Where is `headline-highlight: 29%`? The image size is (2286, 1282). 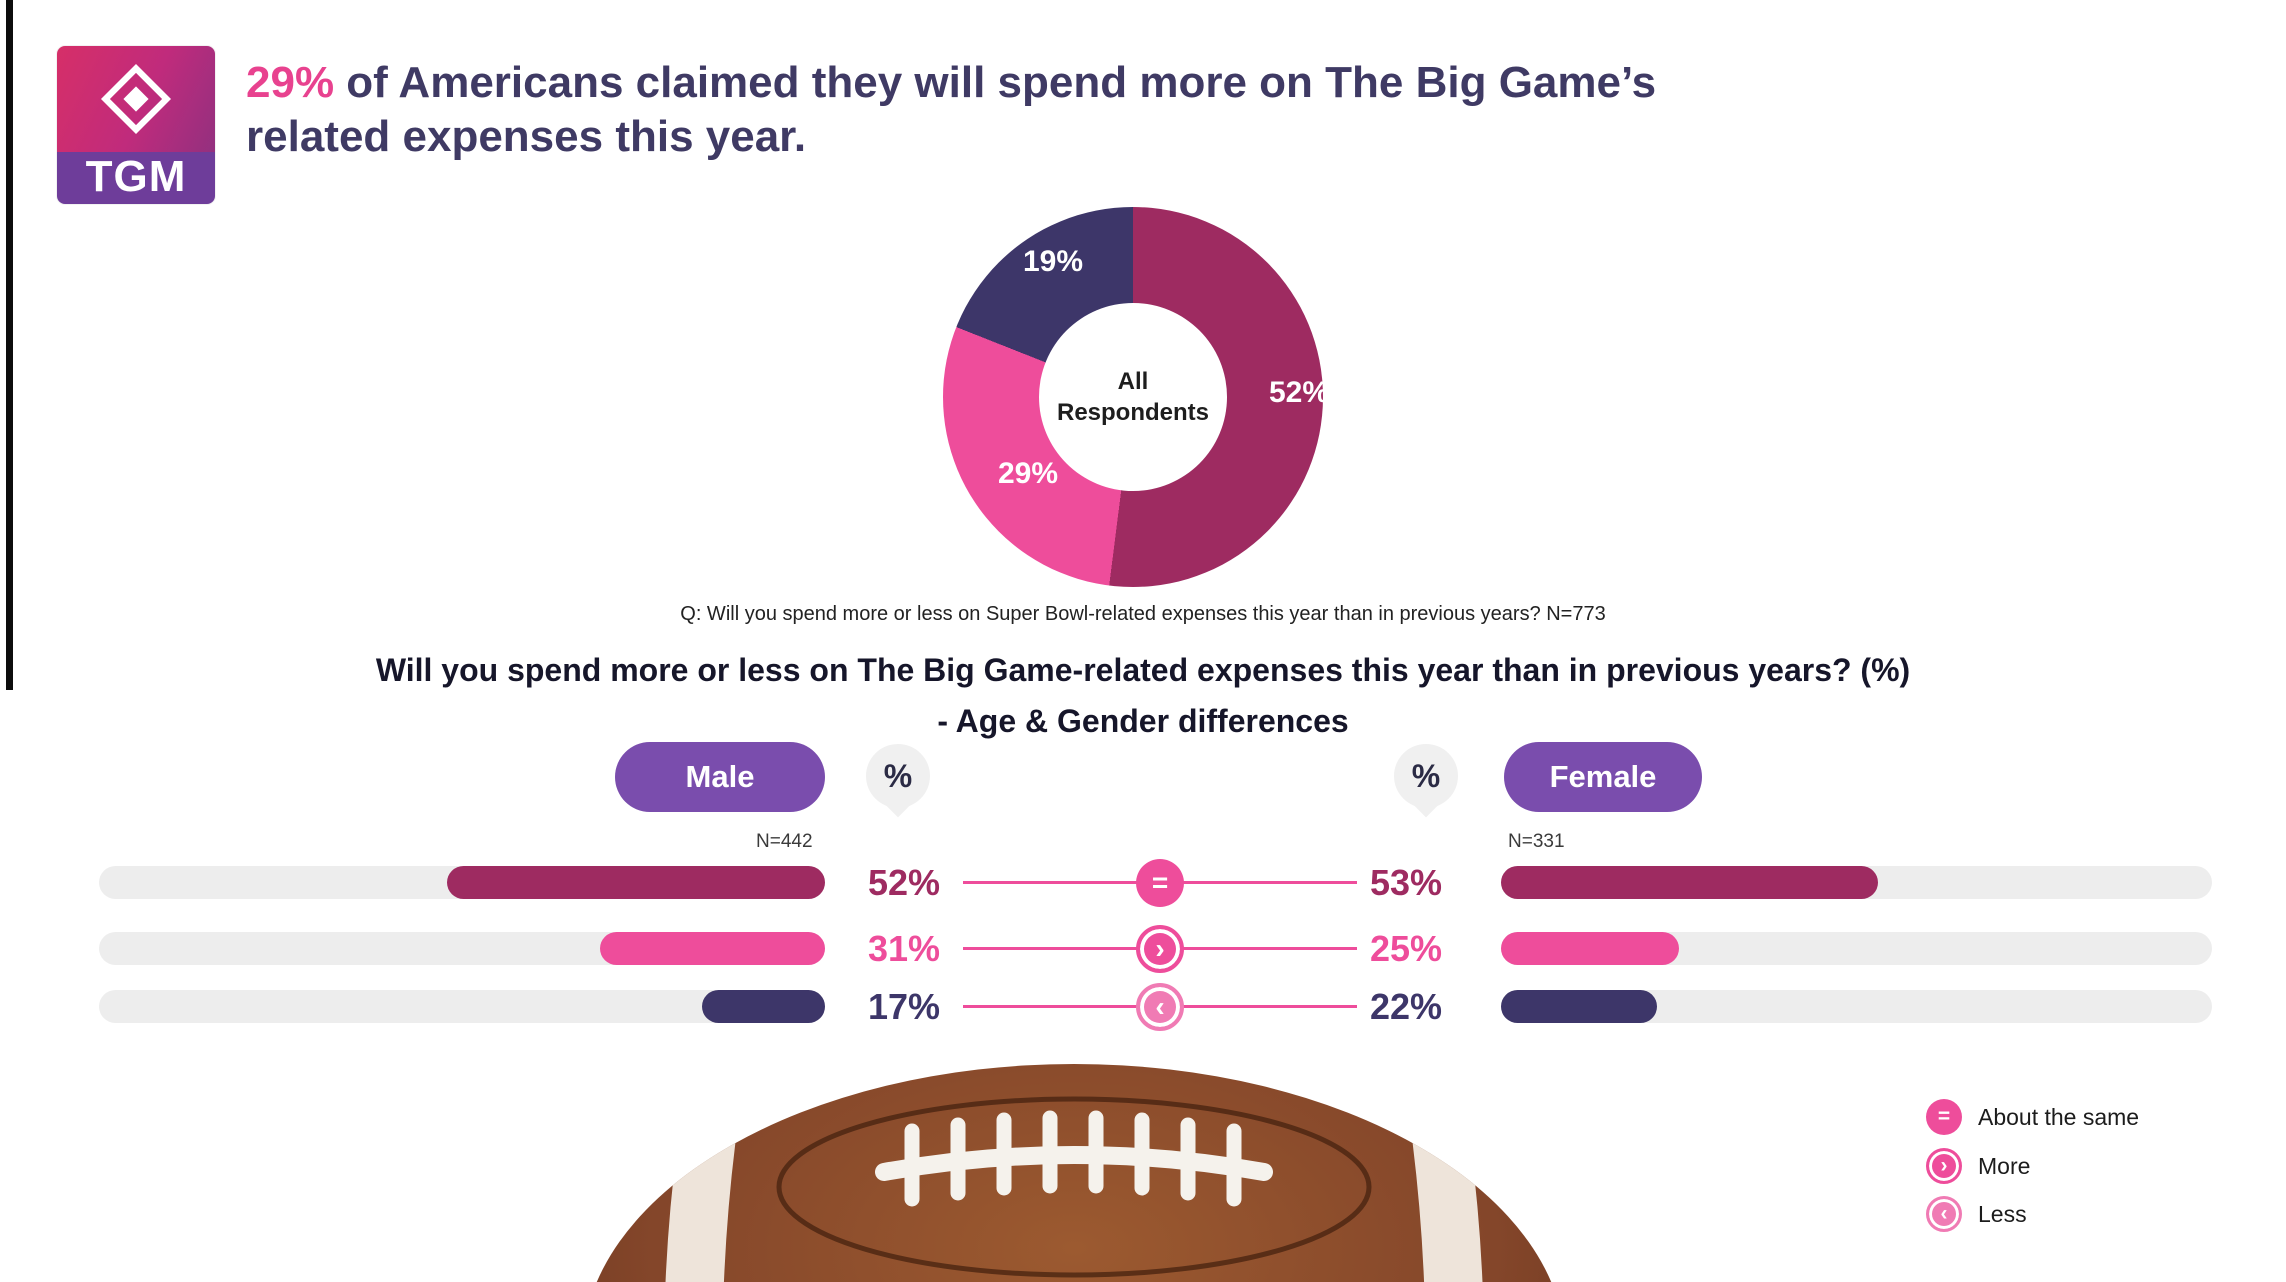 headline-highlight: 29% is located at coordinates (290, 82).